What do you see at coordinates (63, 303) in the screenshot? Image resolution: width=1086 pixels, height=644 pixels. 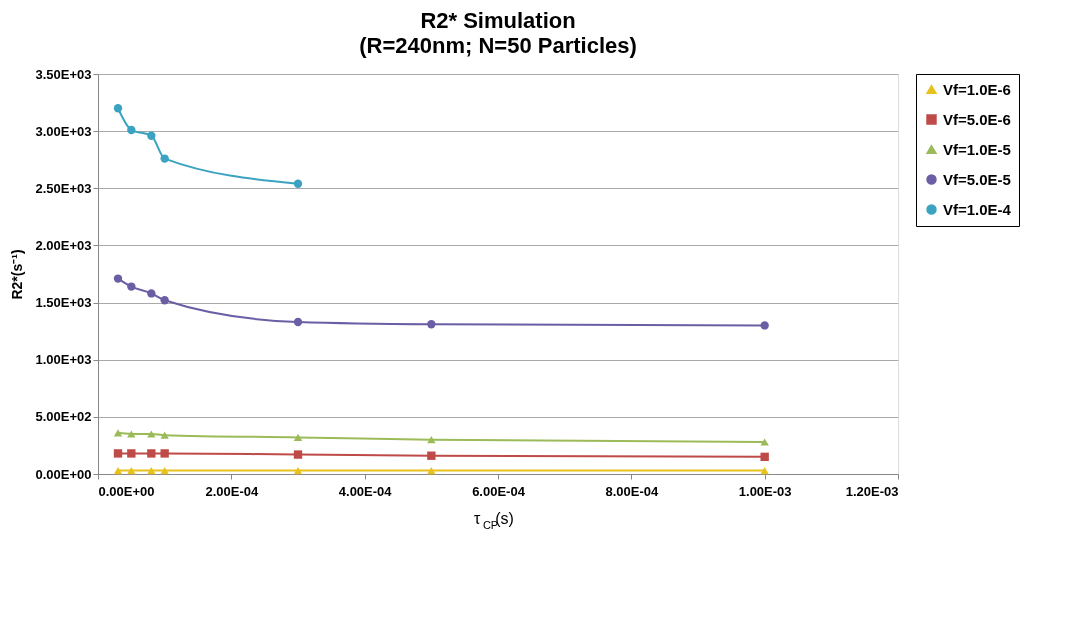 I see `y-tick-label: 1.50E+03` at bounding box center [63, 303].